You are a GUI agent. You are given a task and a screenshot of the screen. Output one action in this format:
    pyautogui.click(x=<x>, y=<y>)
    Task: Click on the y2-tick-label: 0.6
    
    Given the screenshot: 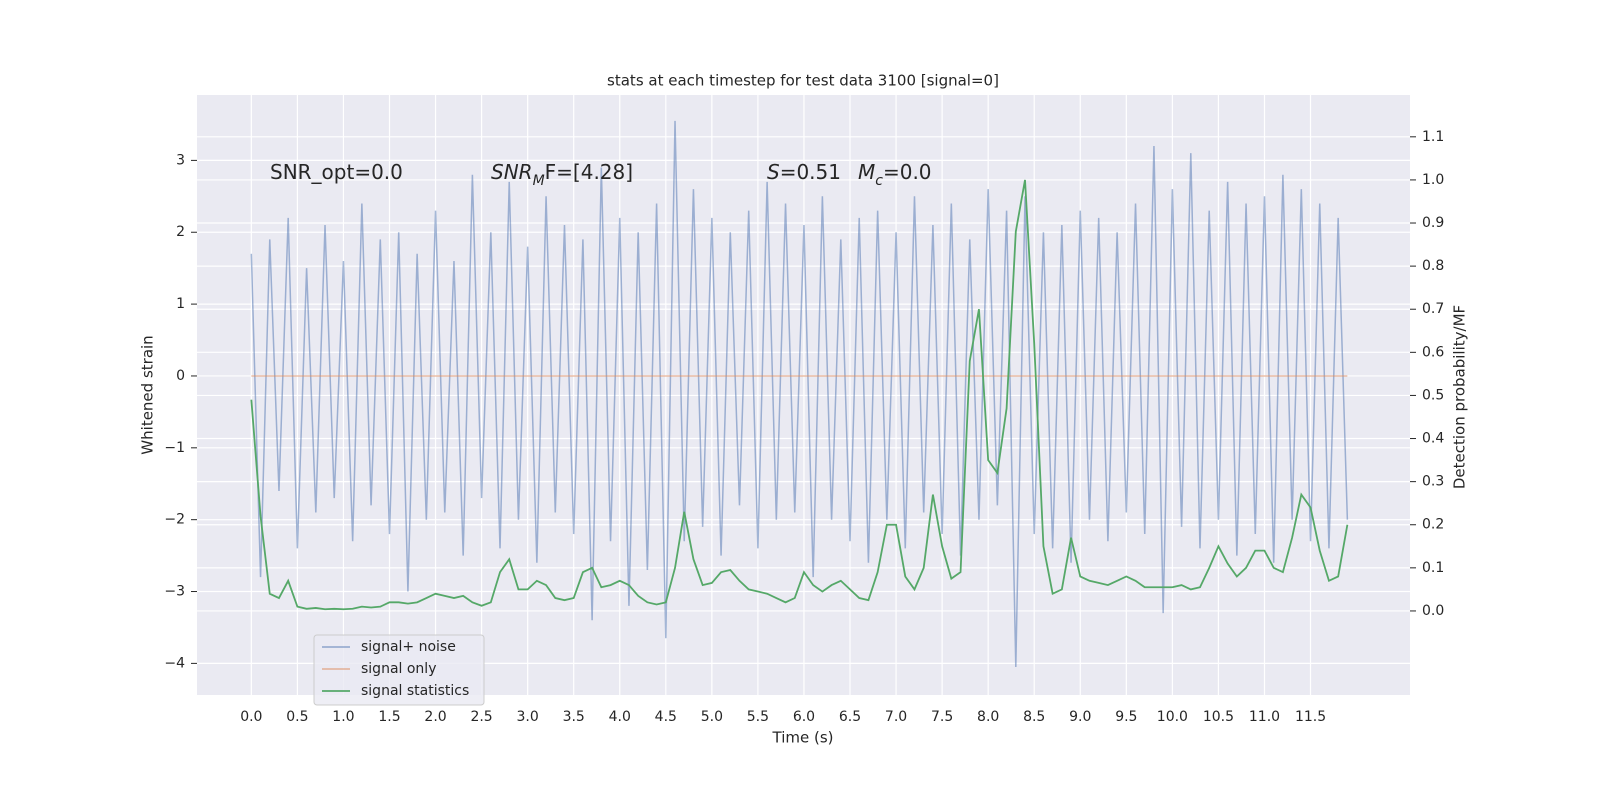 What is the action you would take?
    pyautogui.click(x=1433, y=352)
    